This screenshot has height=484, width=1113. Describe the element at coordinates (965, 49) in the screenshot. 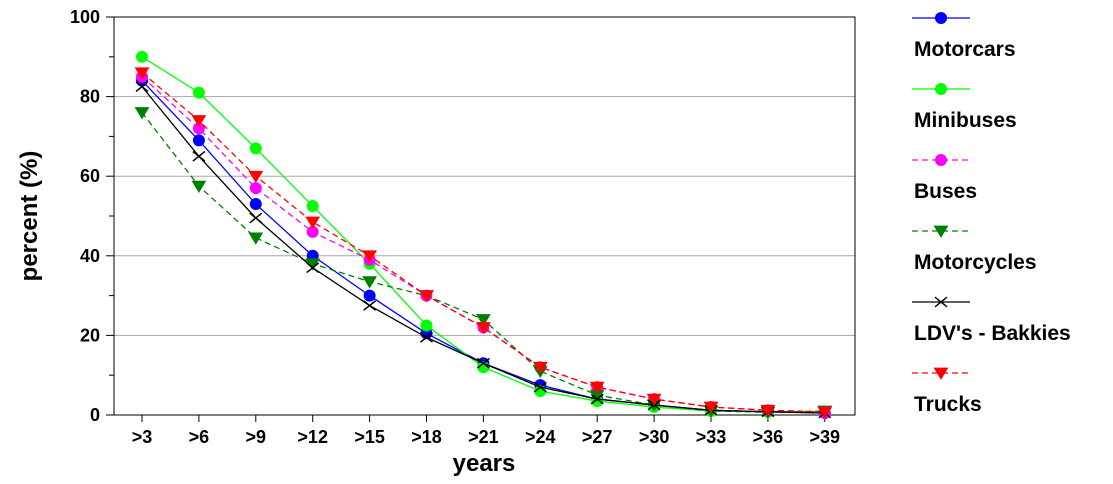

I see `legend-label: Motorcars` at that location.